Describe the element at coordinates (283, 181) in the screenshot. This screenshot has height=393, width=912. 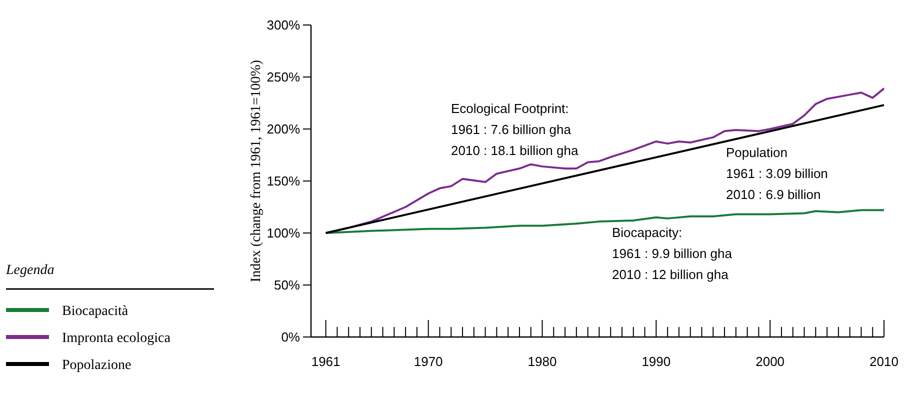
I see `y-tick-label: 150%` at that location.